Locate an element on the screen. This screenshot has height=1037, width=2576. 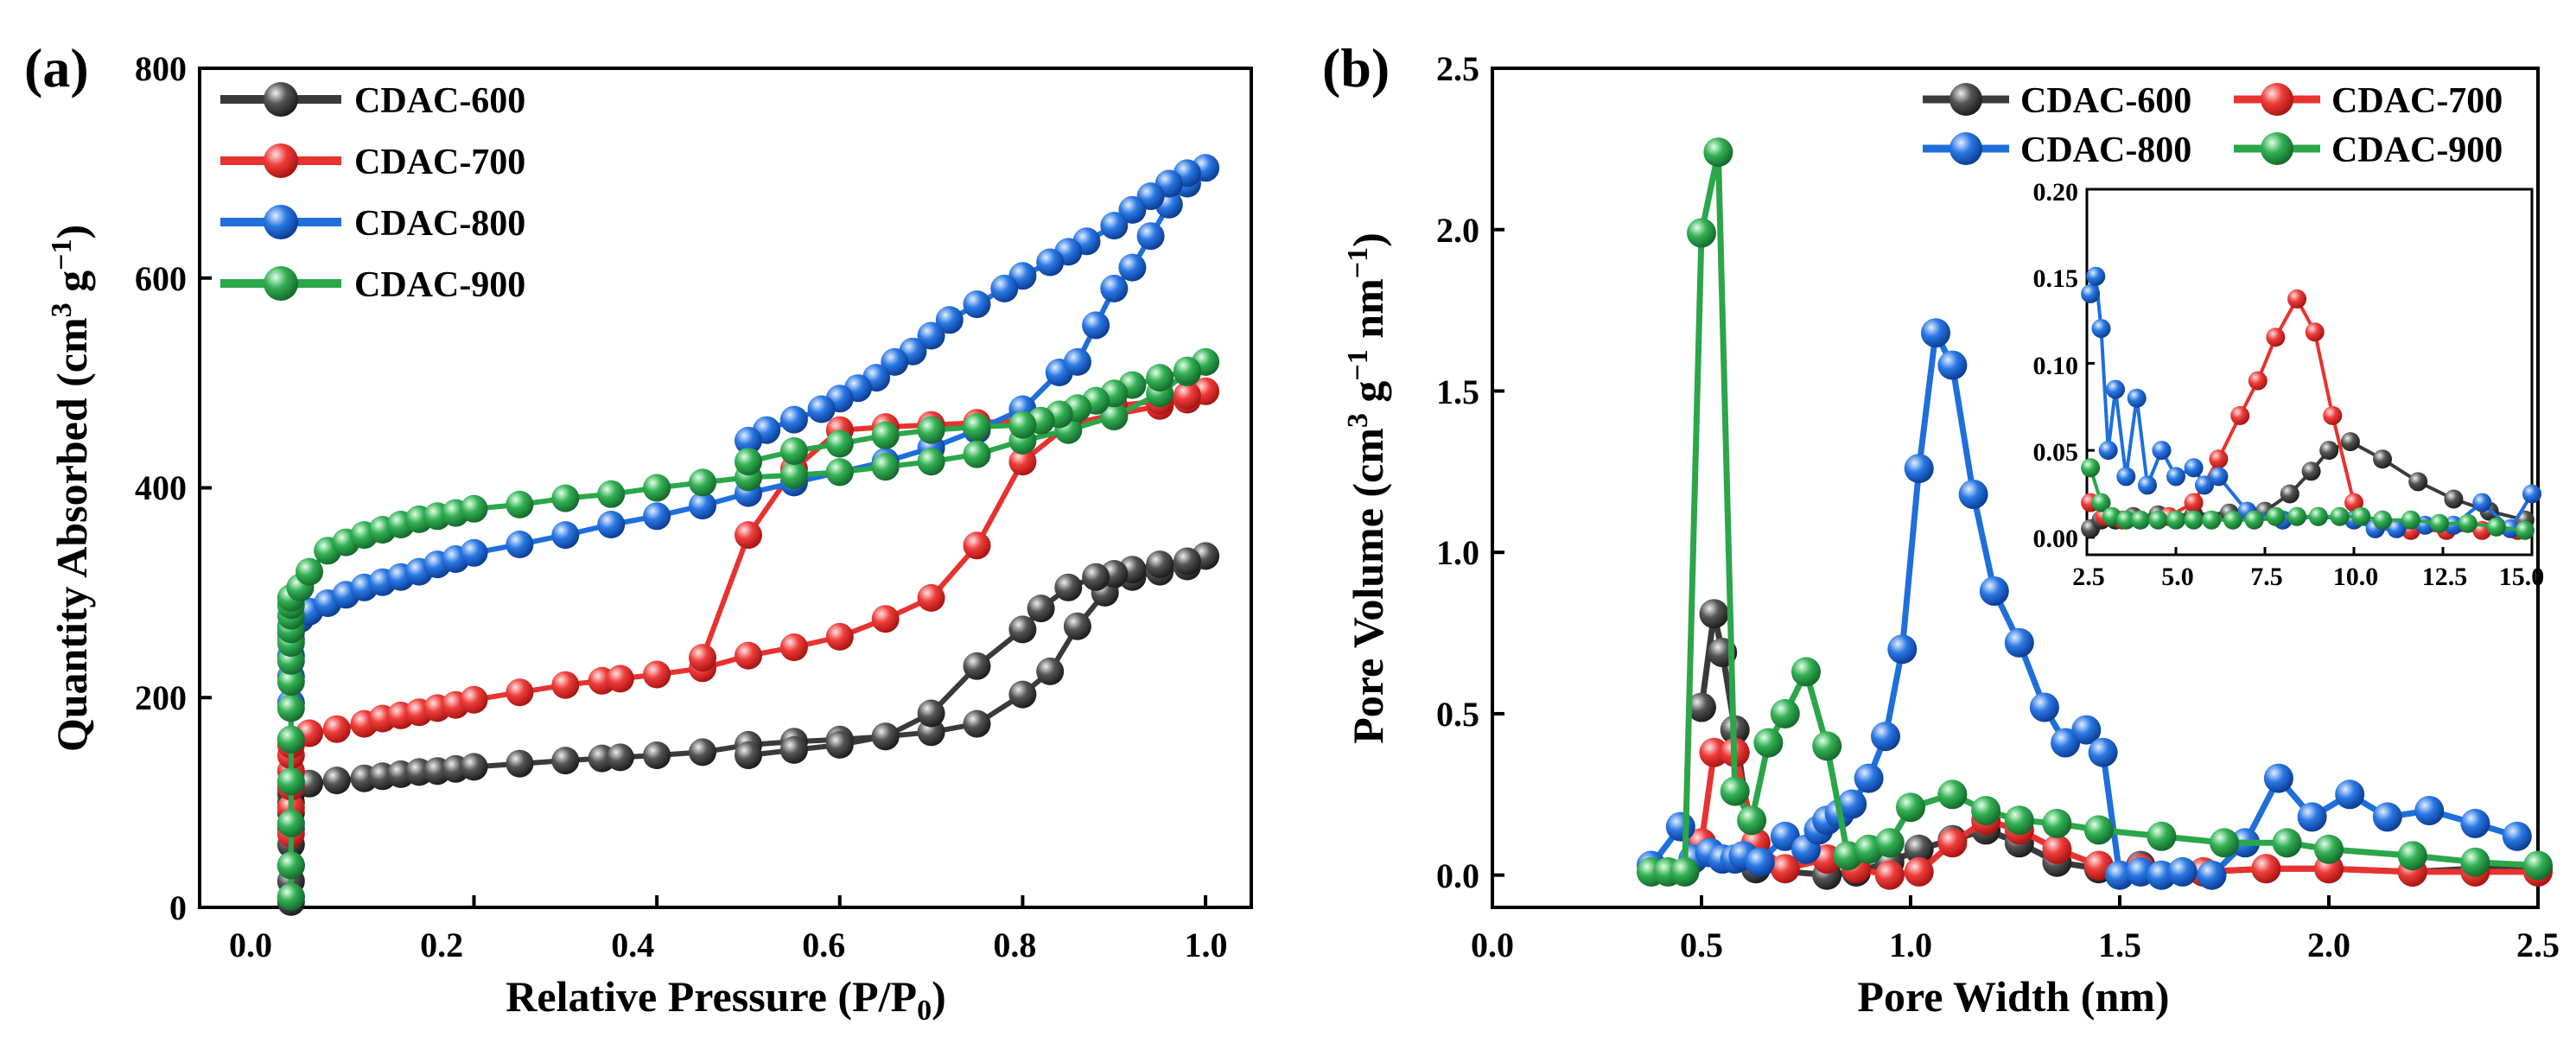
panel-a-ytick-1: 200 is located at coordinates (161, 697).